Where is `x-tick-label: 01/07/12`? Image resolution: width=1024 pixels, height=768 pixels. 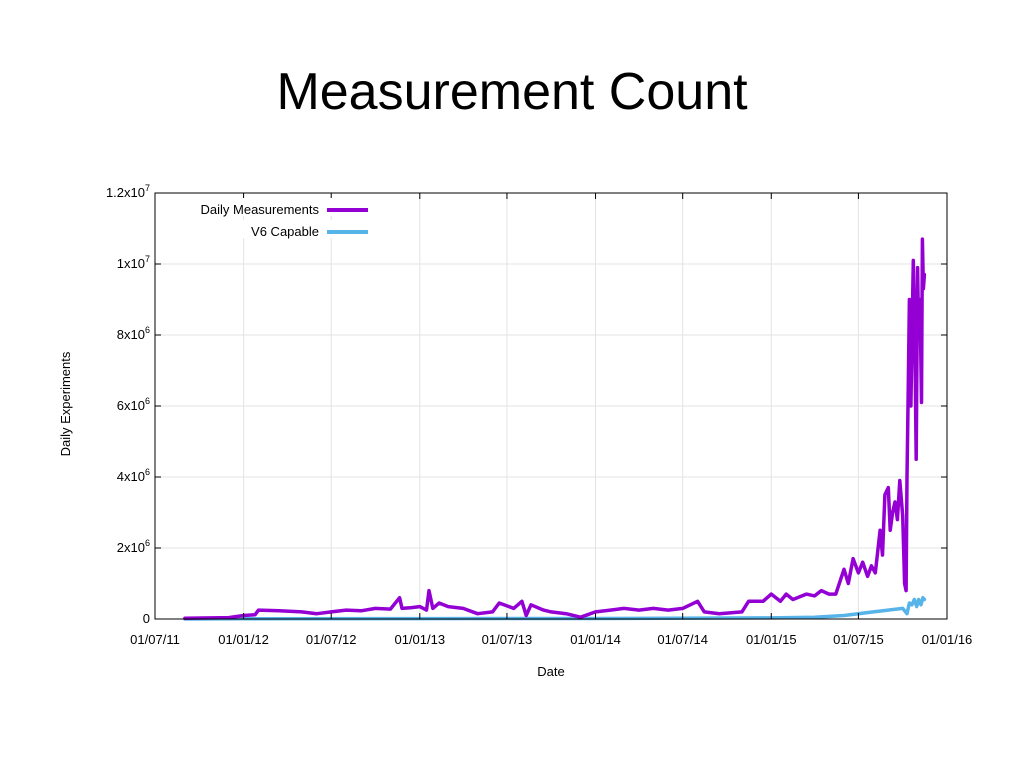 x-tick-label: 01/07/12 is located at coordinates (331, 639).